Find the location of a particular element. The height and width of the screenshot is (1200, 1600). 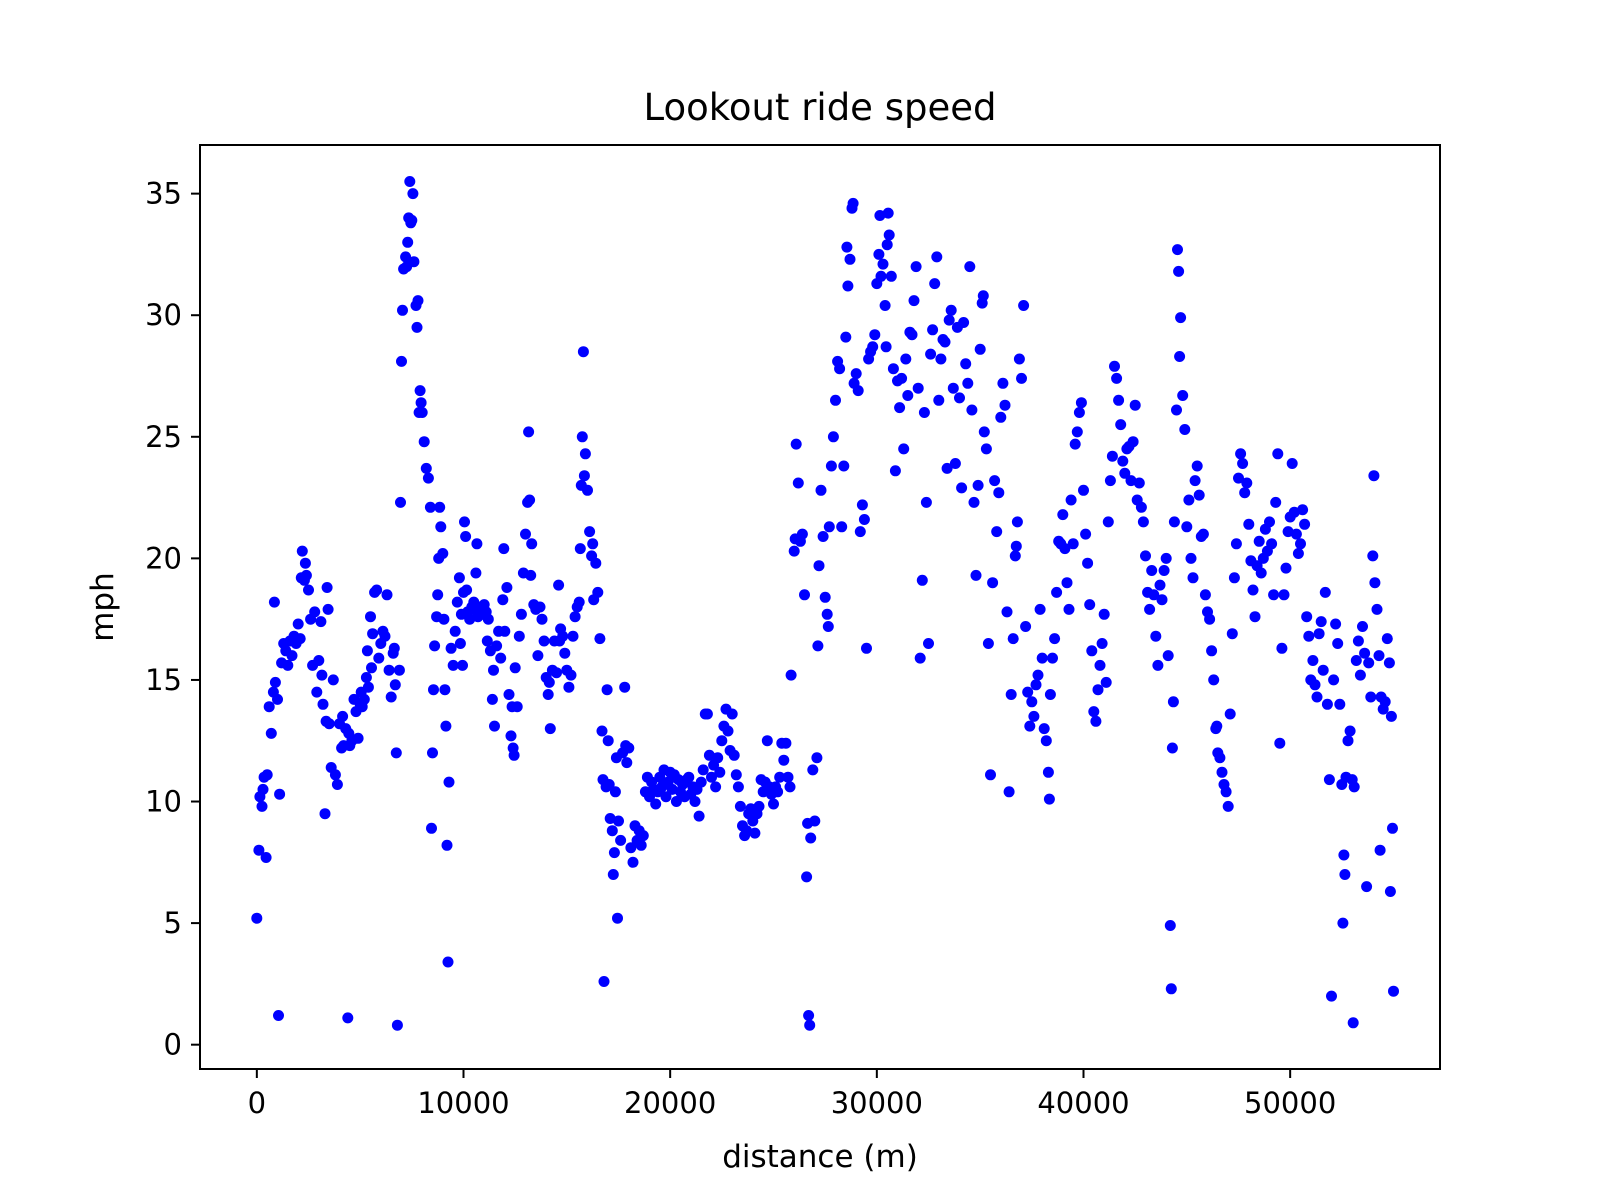

y-tick-label: 15 is located at coordinates (163, 680).